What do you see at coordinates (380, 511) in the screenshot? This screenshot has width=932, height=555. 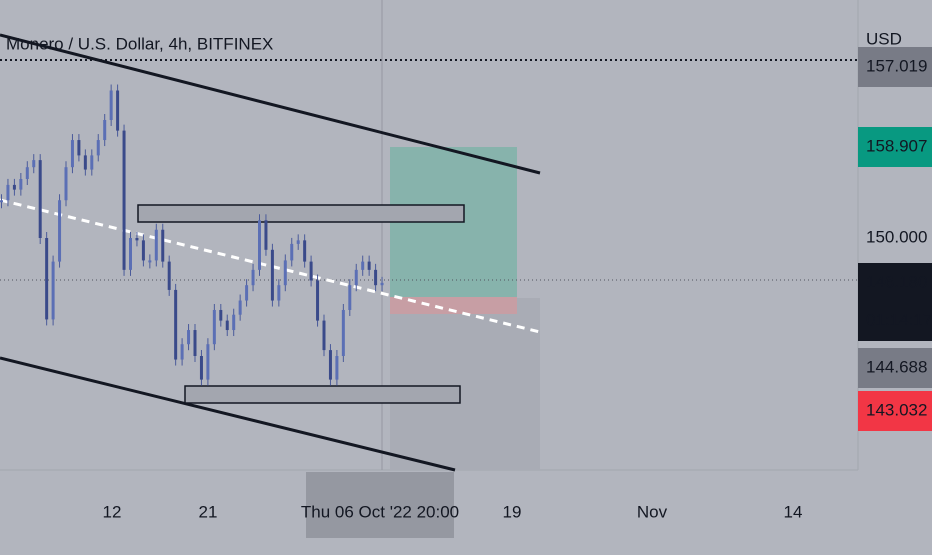 I see `crosshair-label: Thu 06 Oct '22 20:00` at bounding box center [380, 511].